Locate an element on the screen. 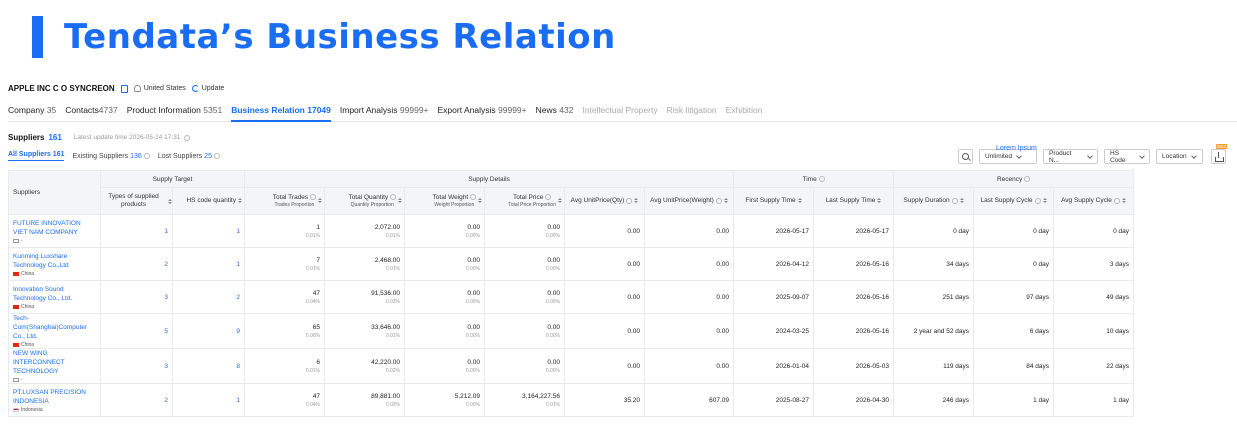 The height and width of the screenshot is (442, 1237). price-proportion: 0.00% is located at coordinates (552, 301).